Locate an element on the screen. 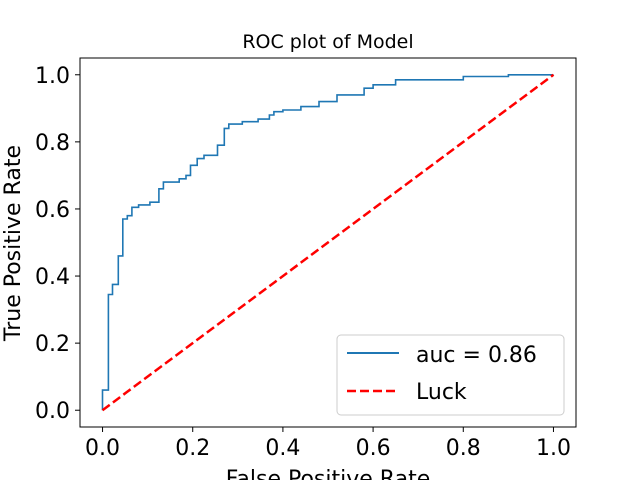  x-tick-label: 1.0 is located at coordinates (553, 448).